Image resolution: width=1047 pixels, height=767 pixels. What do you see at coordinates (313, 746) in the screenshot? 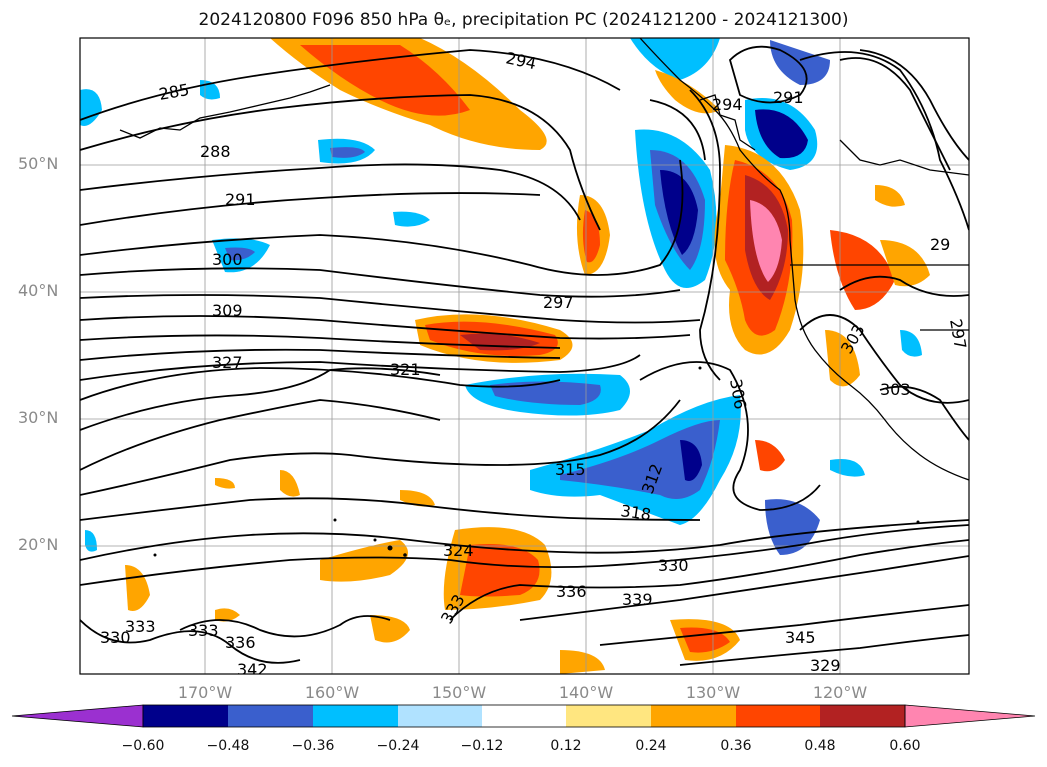
I see `colorbar-tick-label: −0.36` at bounding box center [313, 746].